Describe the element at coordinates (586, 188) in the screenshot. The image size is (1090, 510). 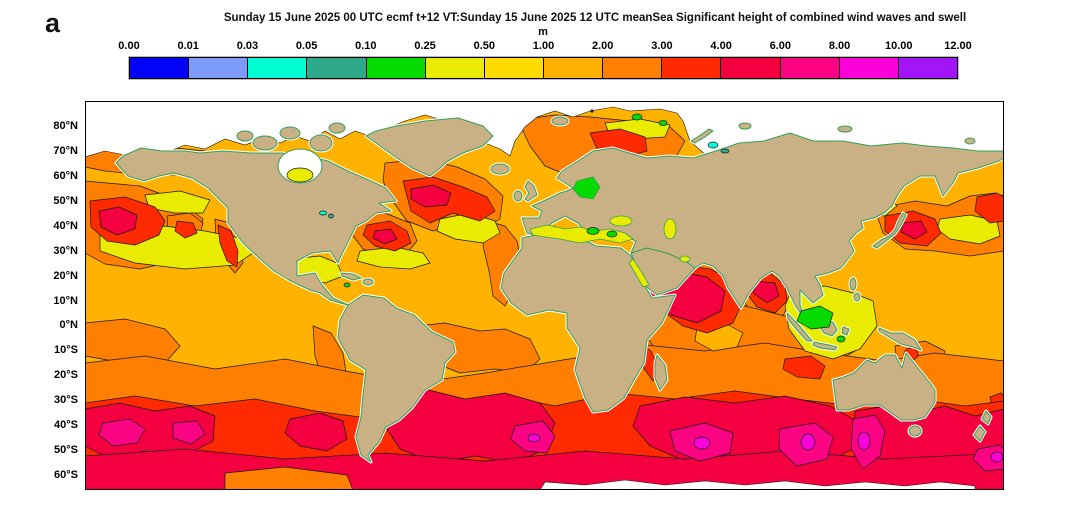
I see `baltic-sea` at that location.